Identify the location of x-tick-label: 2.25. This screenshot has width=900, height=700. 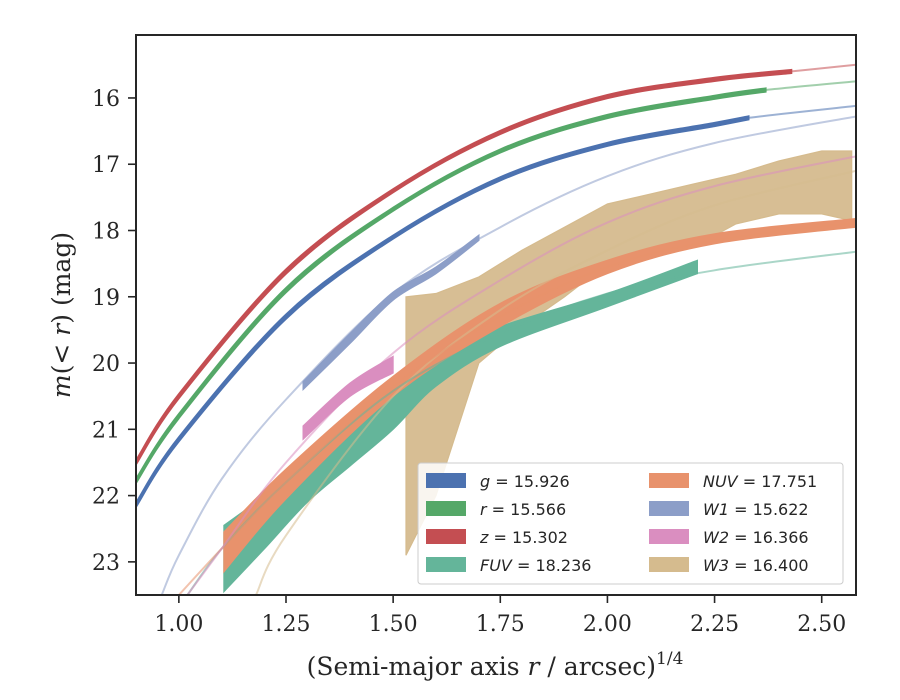
(714, 624).